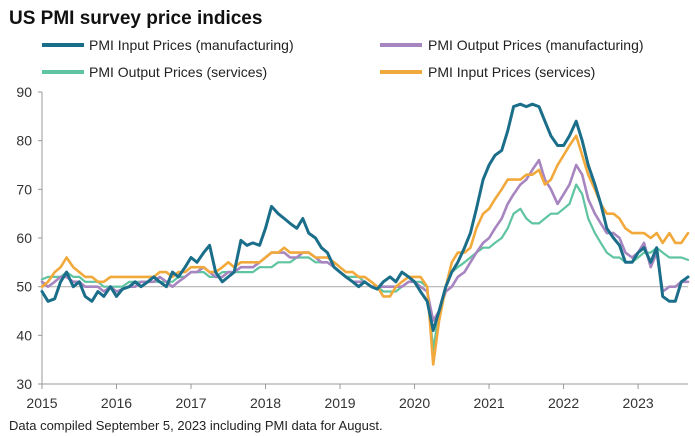 Image resolution: width=695 pixels, height=436 pixels. Describe the element at coordinates (488, 403) in the screenshot. I see `x-tick-label: 2021` at that location.